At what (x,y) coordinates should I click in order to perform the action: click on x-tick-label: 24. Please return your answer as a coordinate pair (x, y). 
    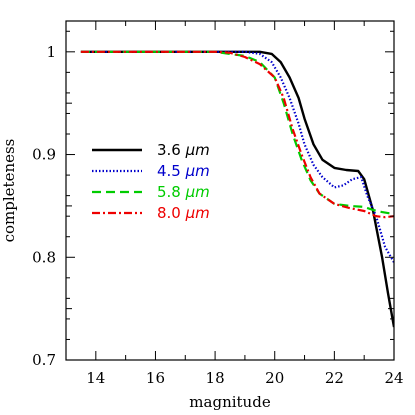
    Looking at the image, I should click on (393, 378).